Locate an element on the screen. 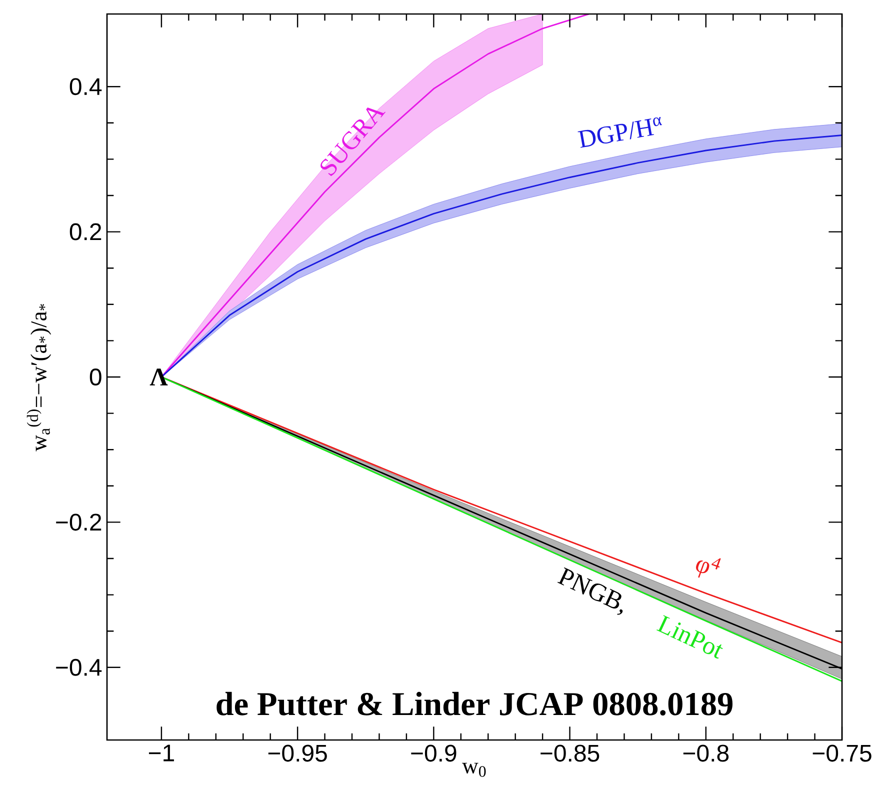 This screenshot has width=873, height=807. y-axis-title: w$_{a}$$^{(d)}$=−w′(a$_{*}$)/a$_{*}$ is located at coordinates (39, 378).